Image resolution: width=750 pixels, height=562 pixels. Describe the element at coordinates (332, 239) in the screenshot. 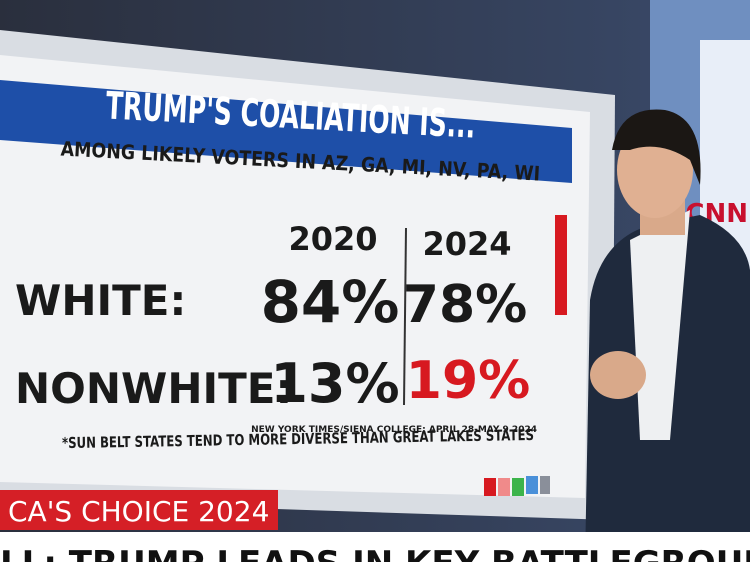

I see `column-header: 2020` at that location.